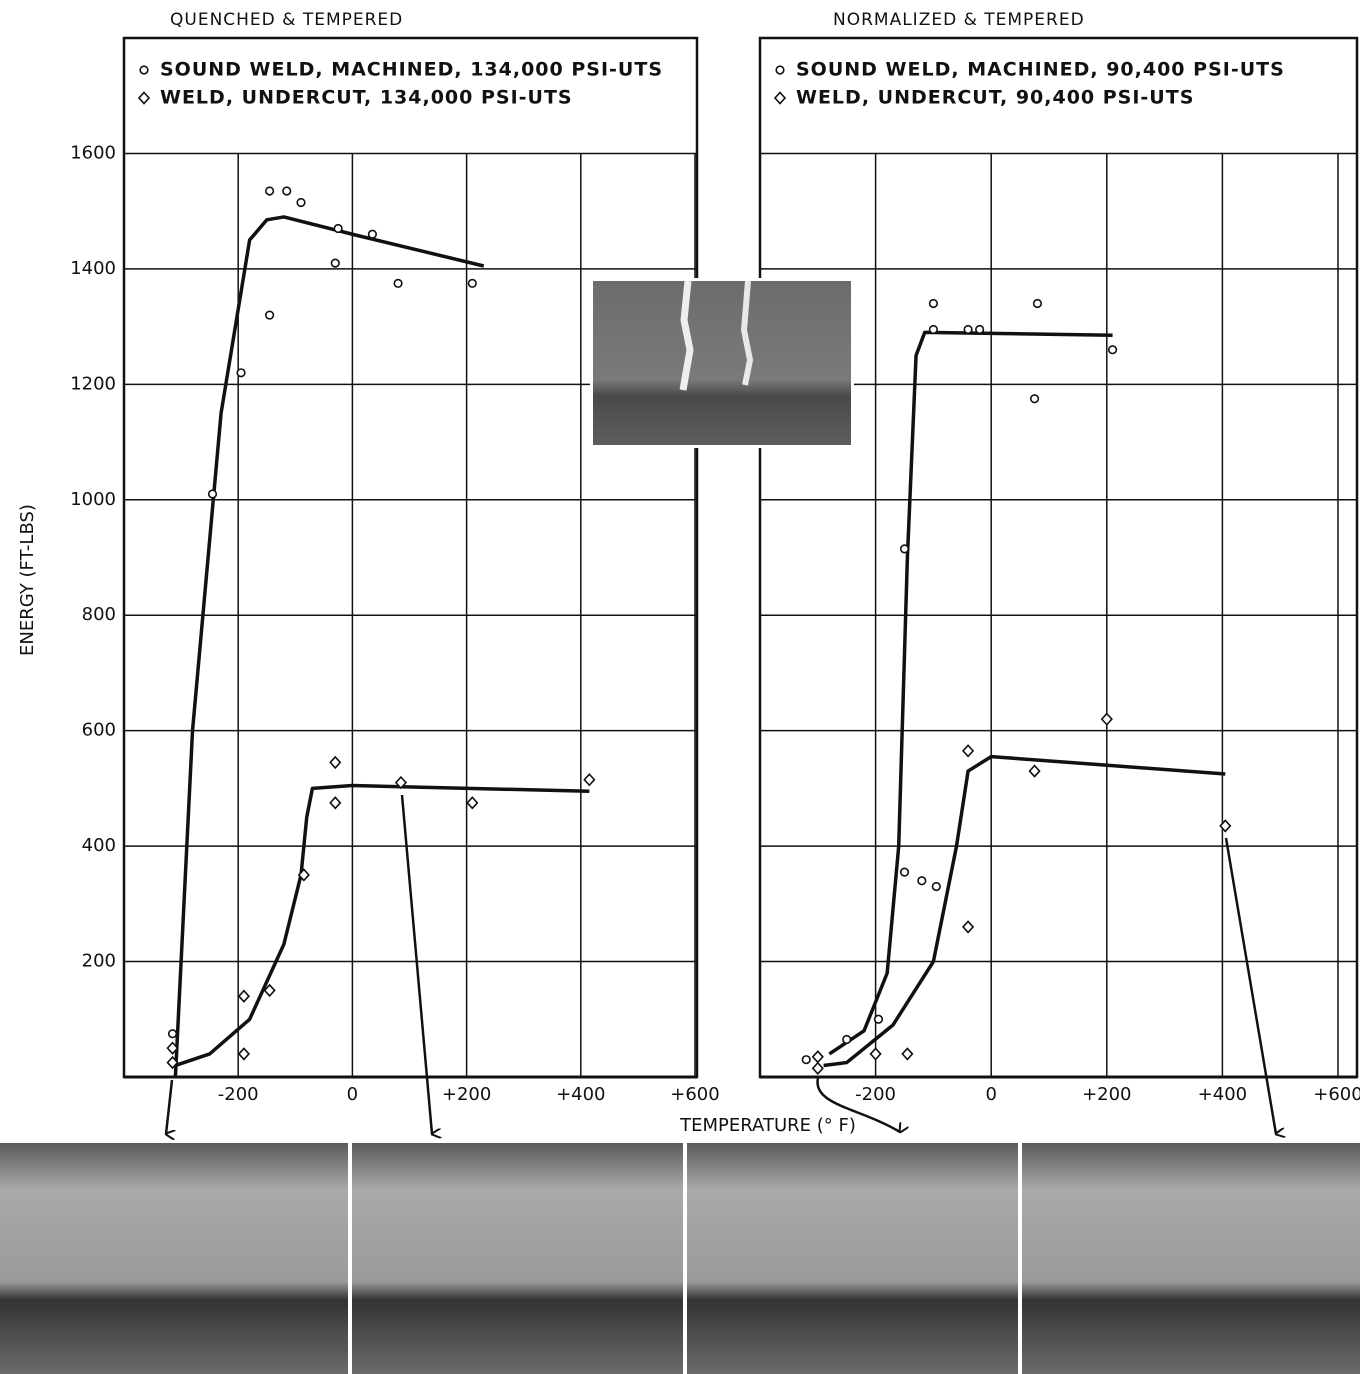 This screenshot has width=1360, height=1374. What do you see at coordinates (93, 268) in the screenshot?
I see `y-tick-label: 1400` at bounding box center [93, 268].